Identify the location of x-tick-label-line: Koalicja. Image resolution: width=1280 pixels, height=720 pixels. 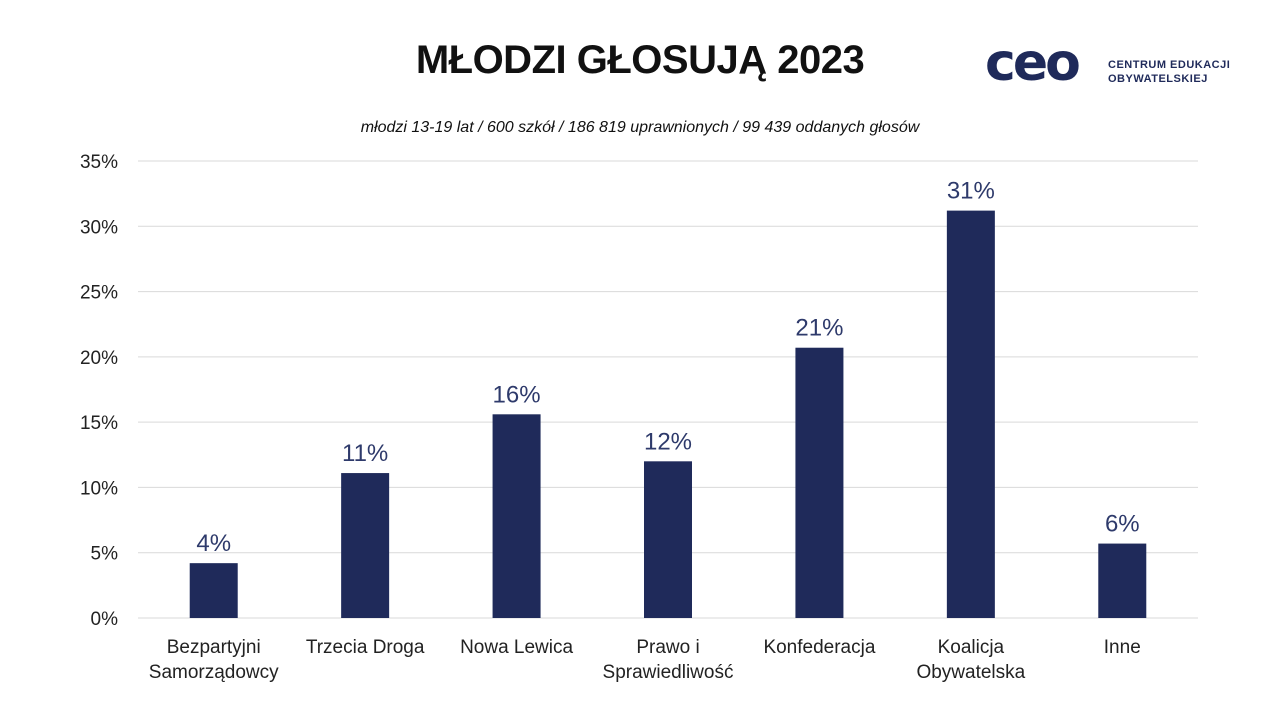
(971, 647).